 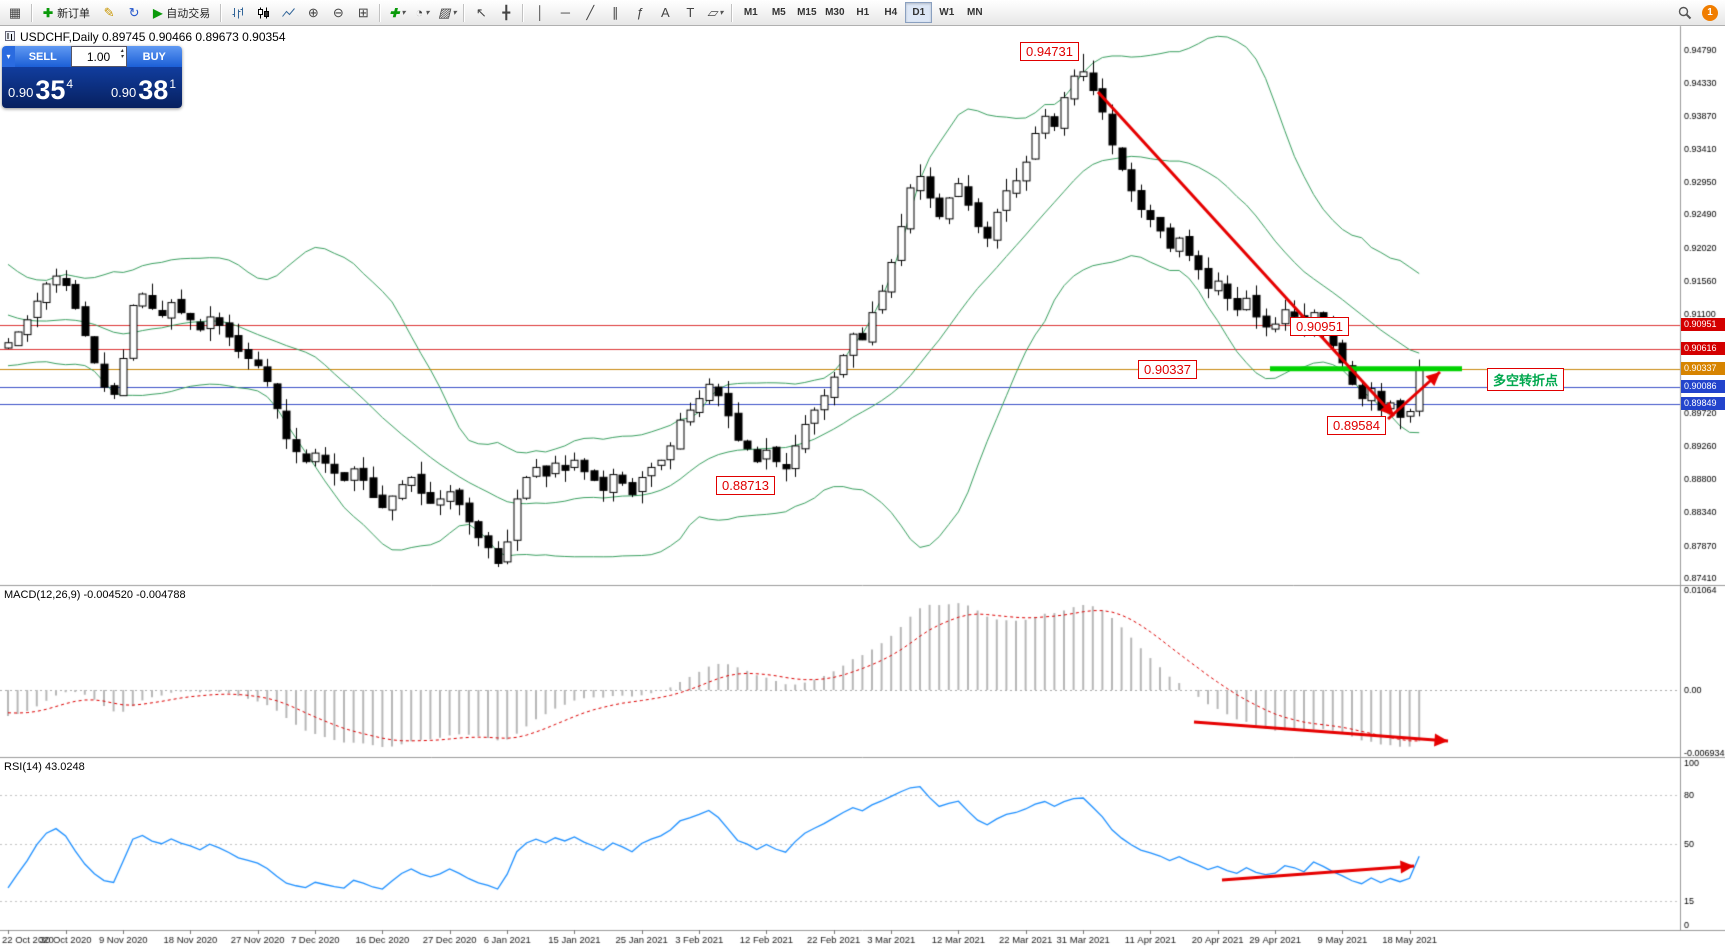 I want to click on templates-button: ▨ ▾, so click(x=447, y=13).